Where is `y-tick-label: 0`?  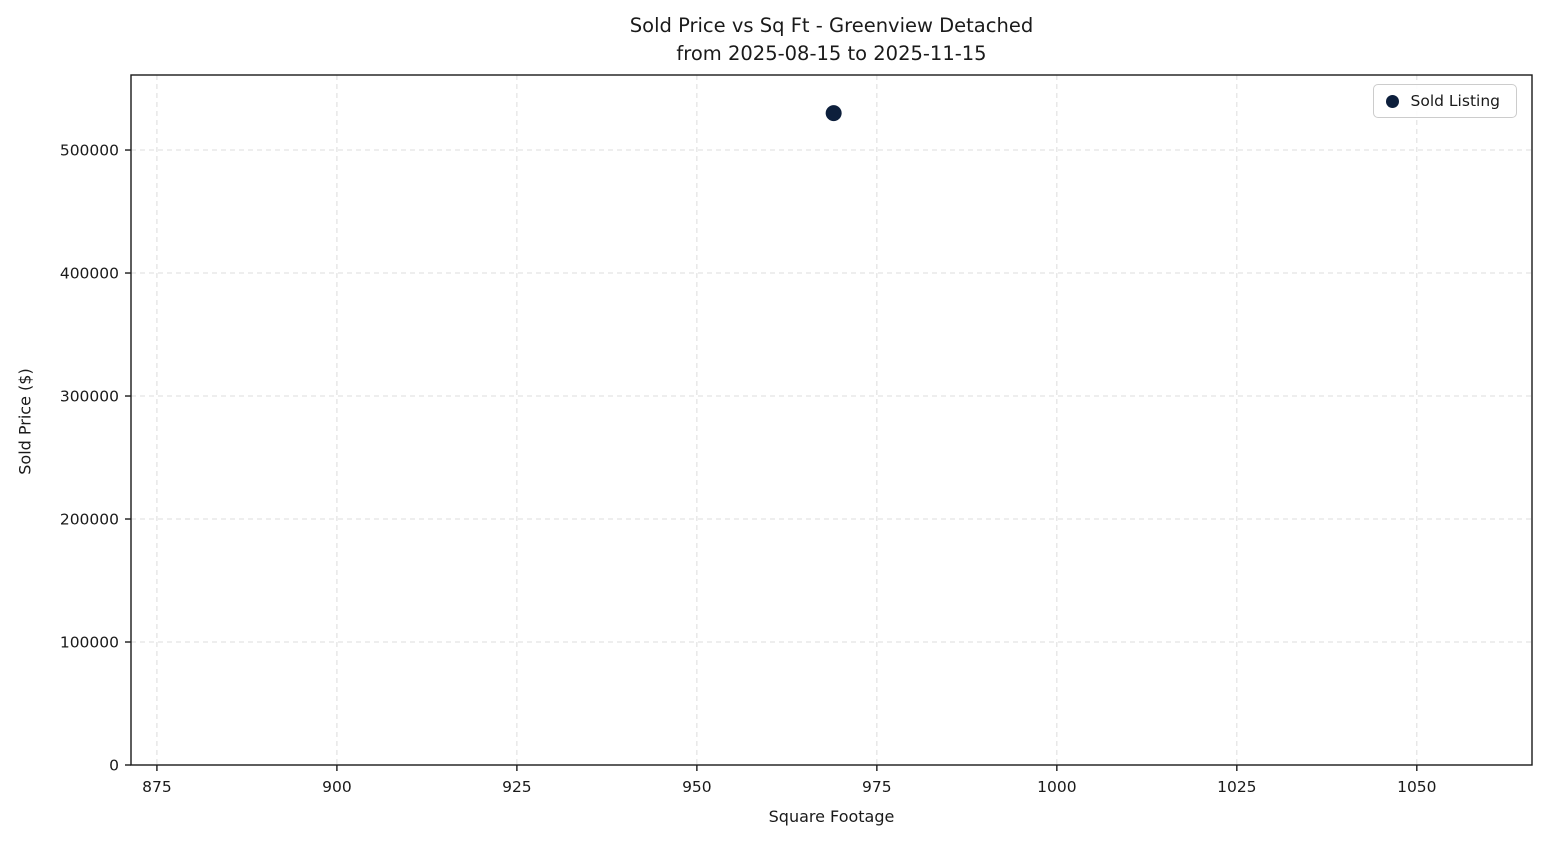 y-tick-label: 0 is located at coordinates (114, 766).